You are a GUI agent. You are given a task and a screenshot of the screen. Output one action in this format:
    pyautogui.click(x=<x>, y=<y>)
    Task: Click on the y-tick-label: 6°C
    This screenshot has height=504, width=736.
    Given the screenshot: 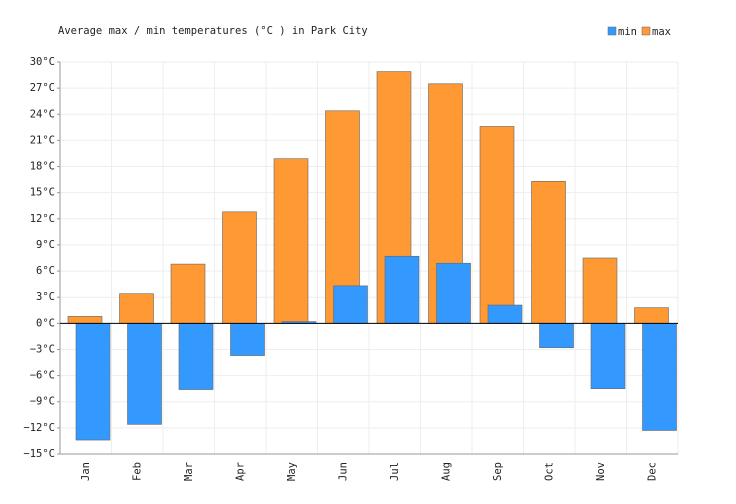 What is the action you would take?
    pyautogui.click(x=45, y=271)
    